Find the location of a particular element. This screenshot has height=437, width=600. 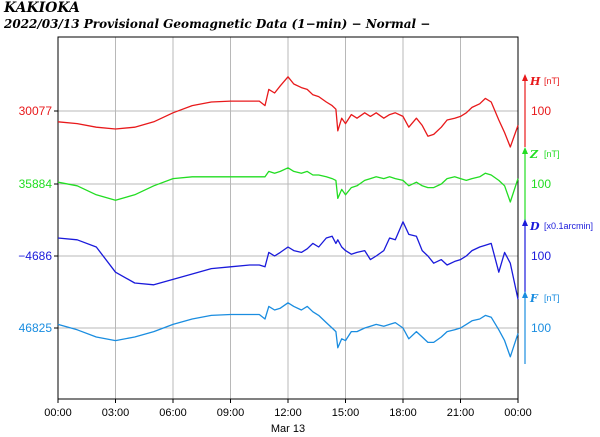

series-component-label: F is located at coordinates (534, 298).